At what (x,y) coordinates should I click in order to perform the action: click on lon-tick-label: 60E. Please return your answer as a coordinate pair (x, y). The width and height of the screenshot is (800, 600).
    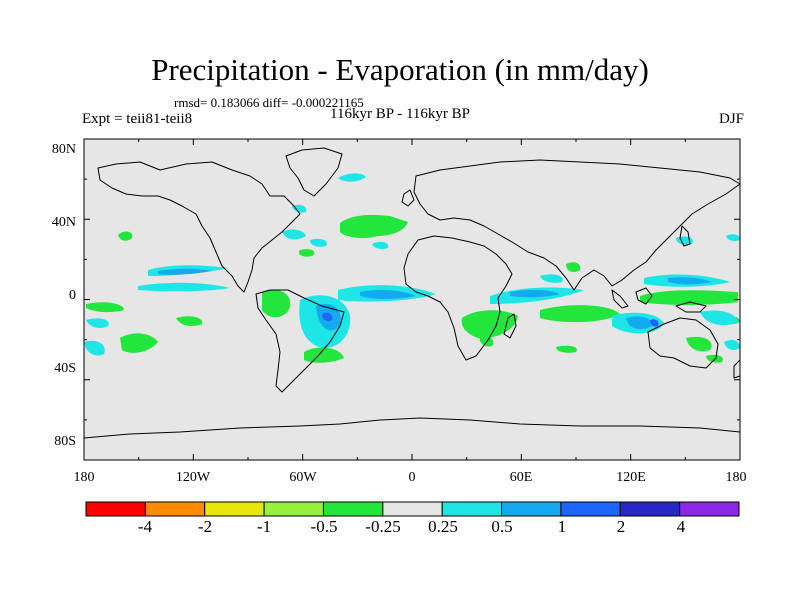
    Looking at the image, I should click on (521, 477).